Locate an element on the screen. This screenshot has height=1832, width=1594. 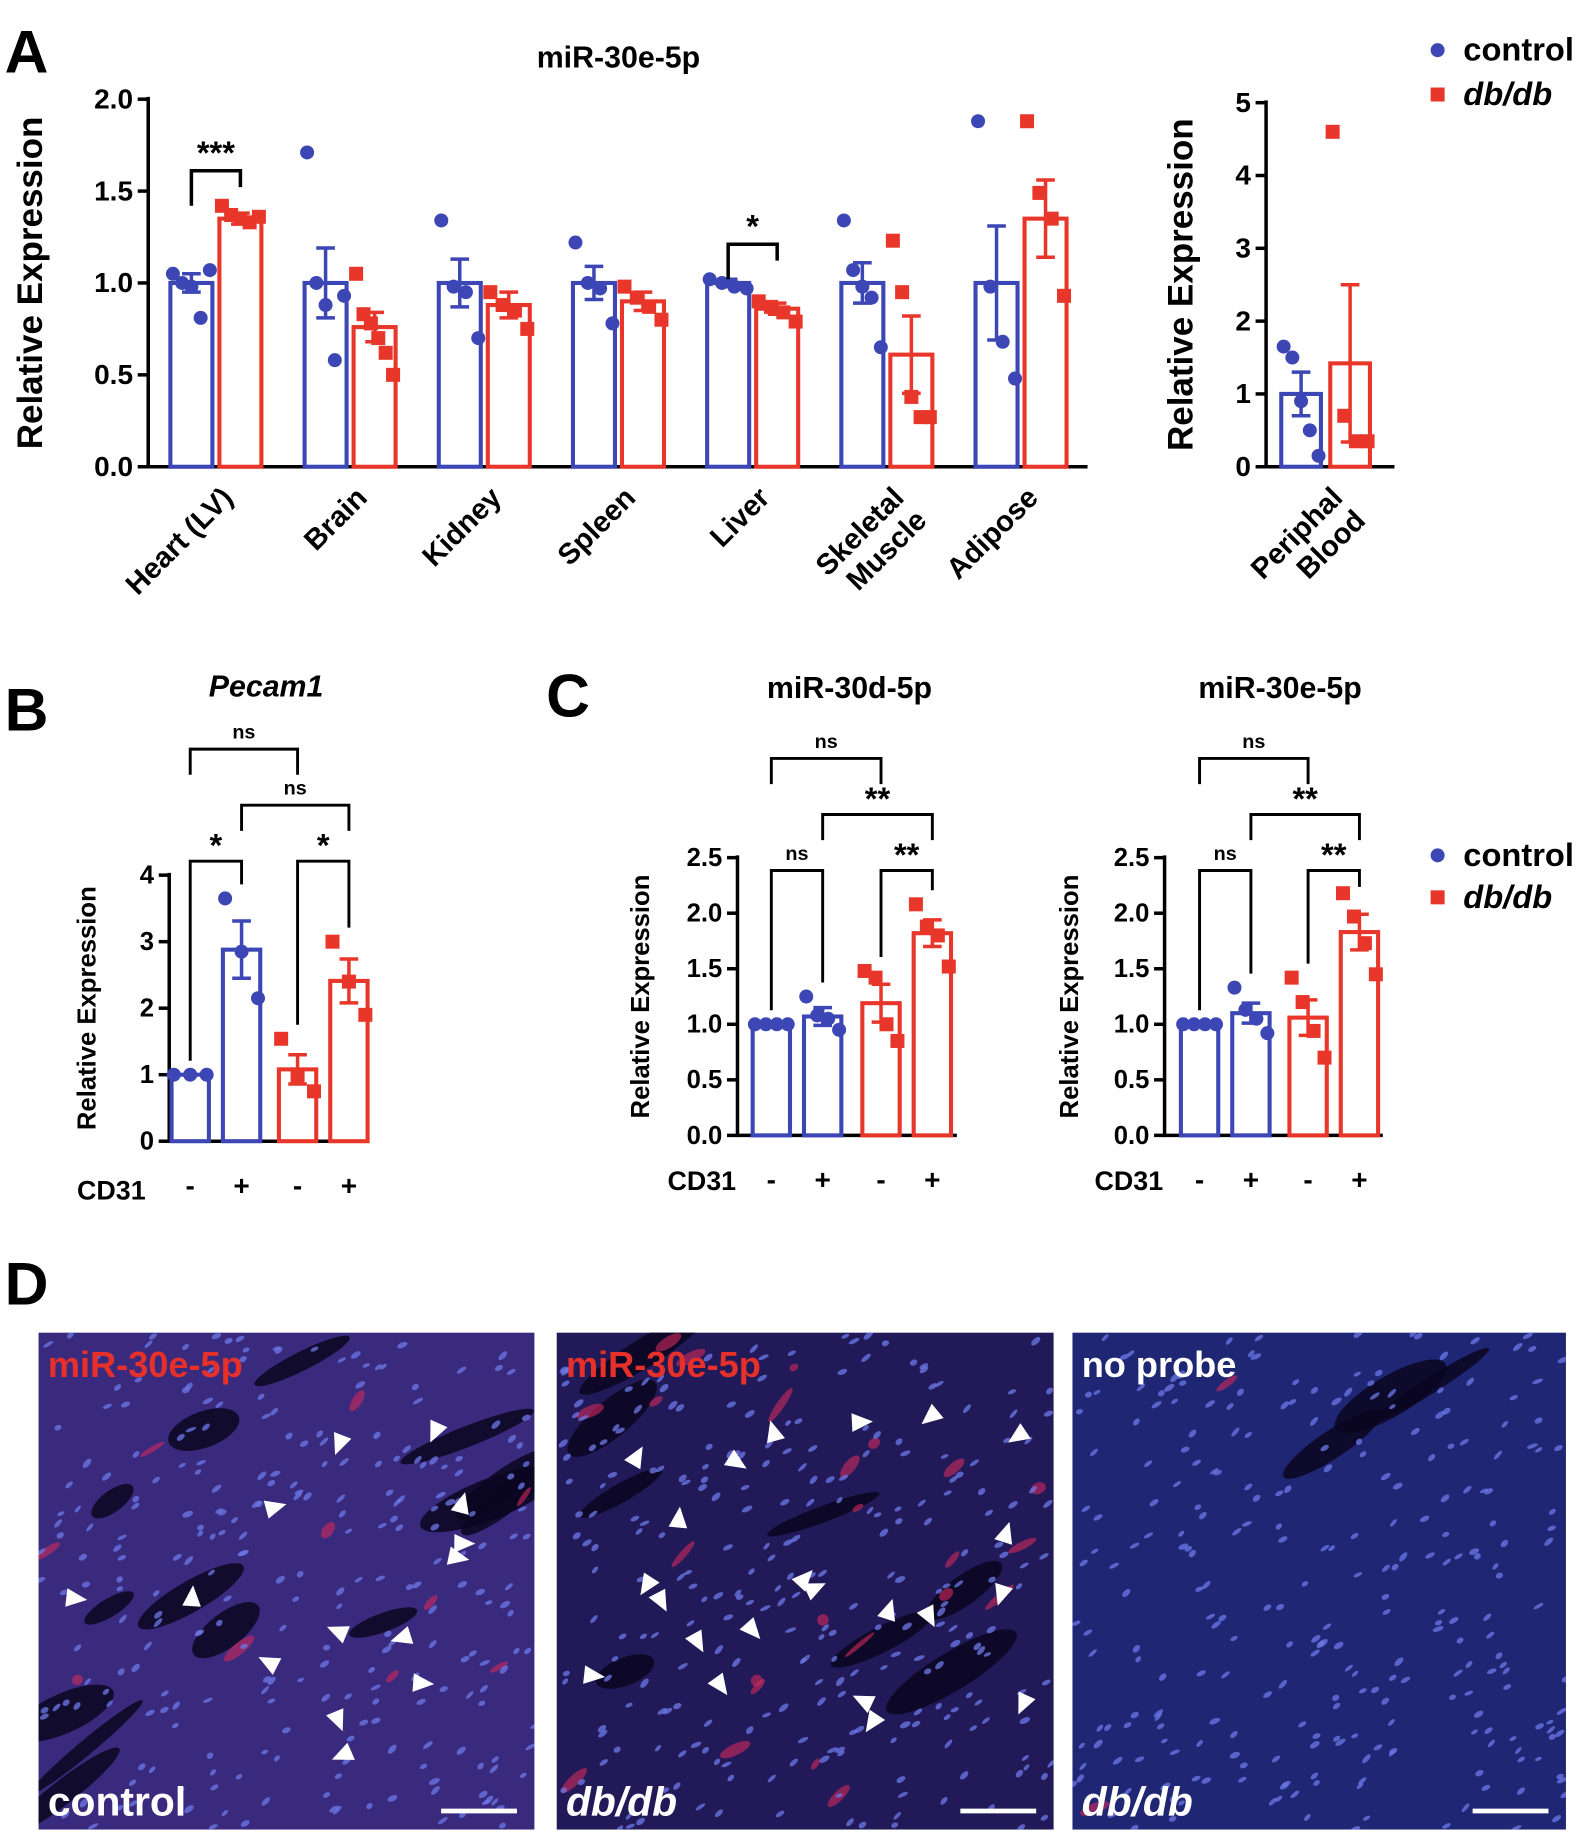
significance-label: ns is located at coordinates (1225, 854).